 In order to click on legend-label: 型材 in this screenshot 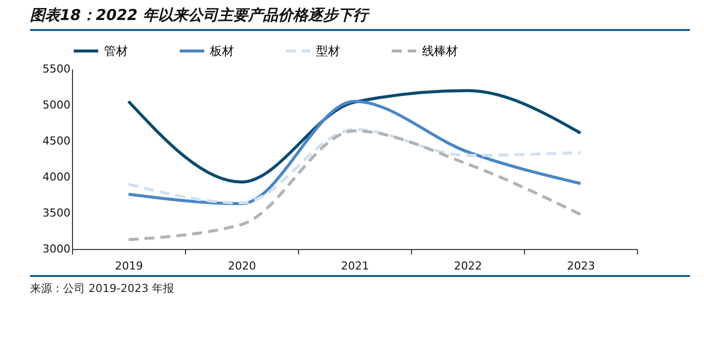, I will do `click(328, 51)`.